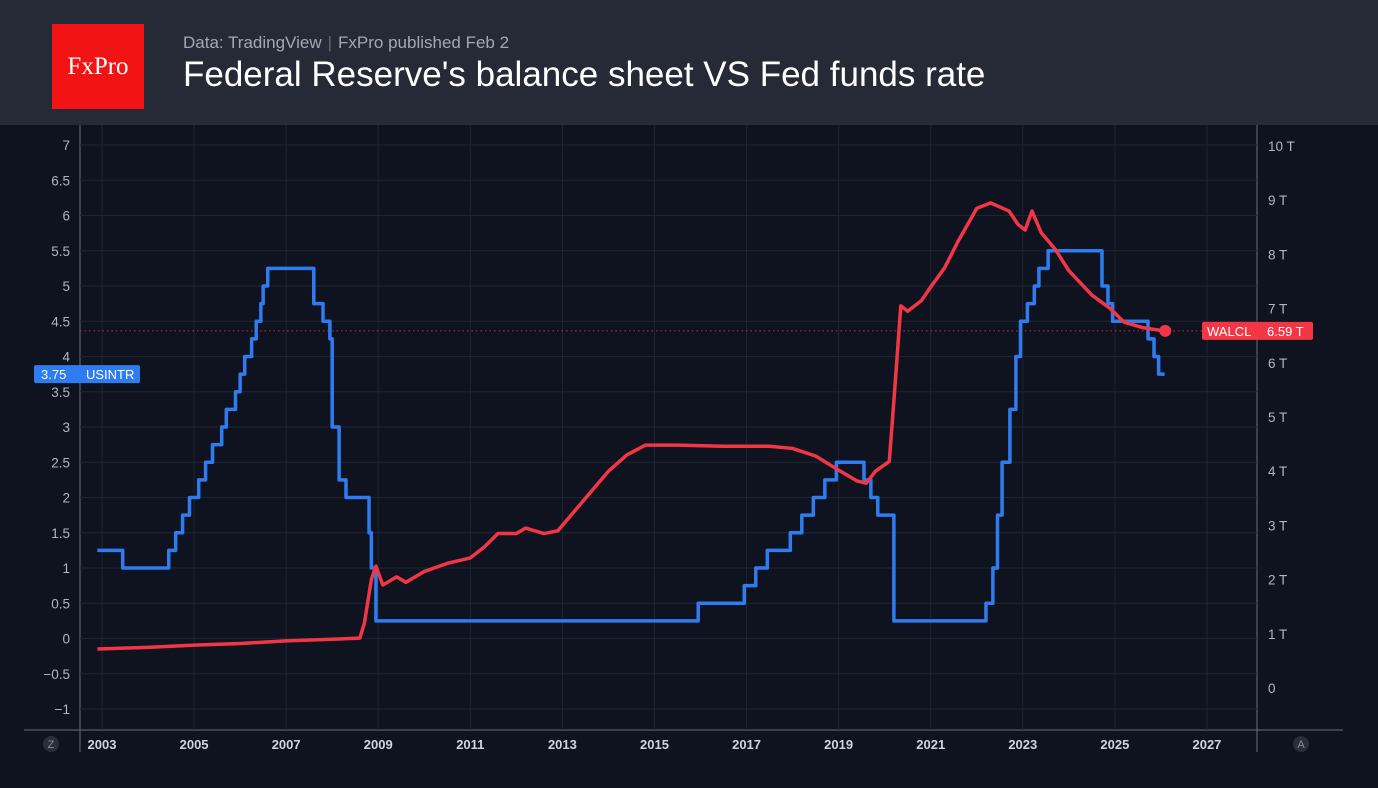 The image size is (1378, 788). I want to click on auto-scale-a-button: A, so click(1301, 744).